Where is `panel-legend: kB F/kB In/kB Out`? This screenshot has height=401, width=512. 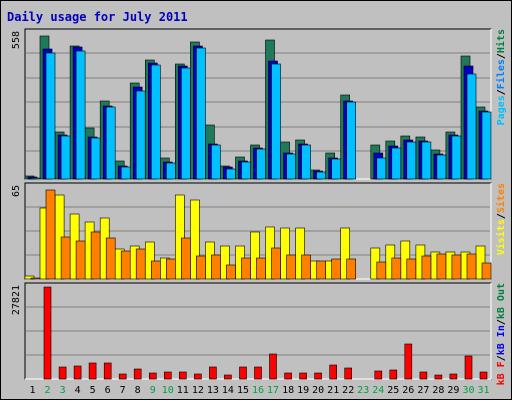
panel-legend: kB F/kB In/kB Out is located at coordinates (501, 334).